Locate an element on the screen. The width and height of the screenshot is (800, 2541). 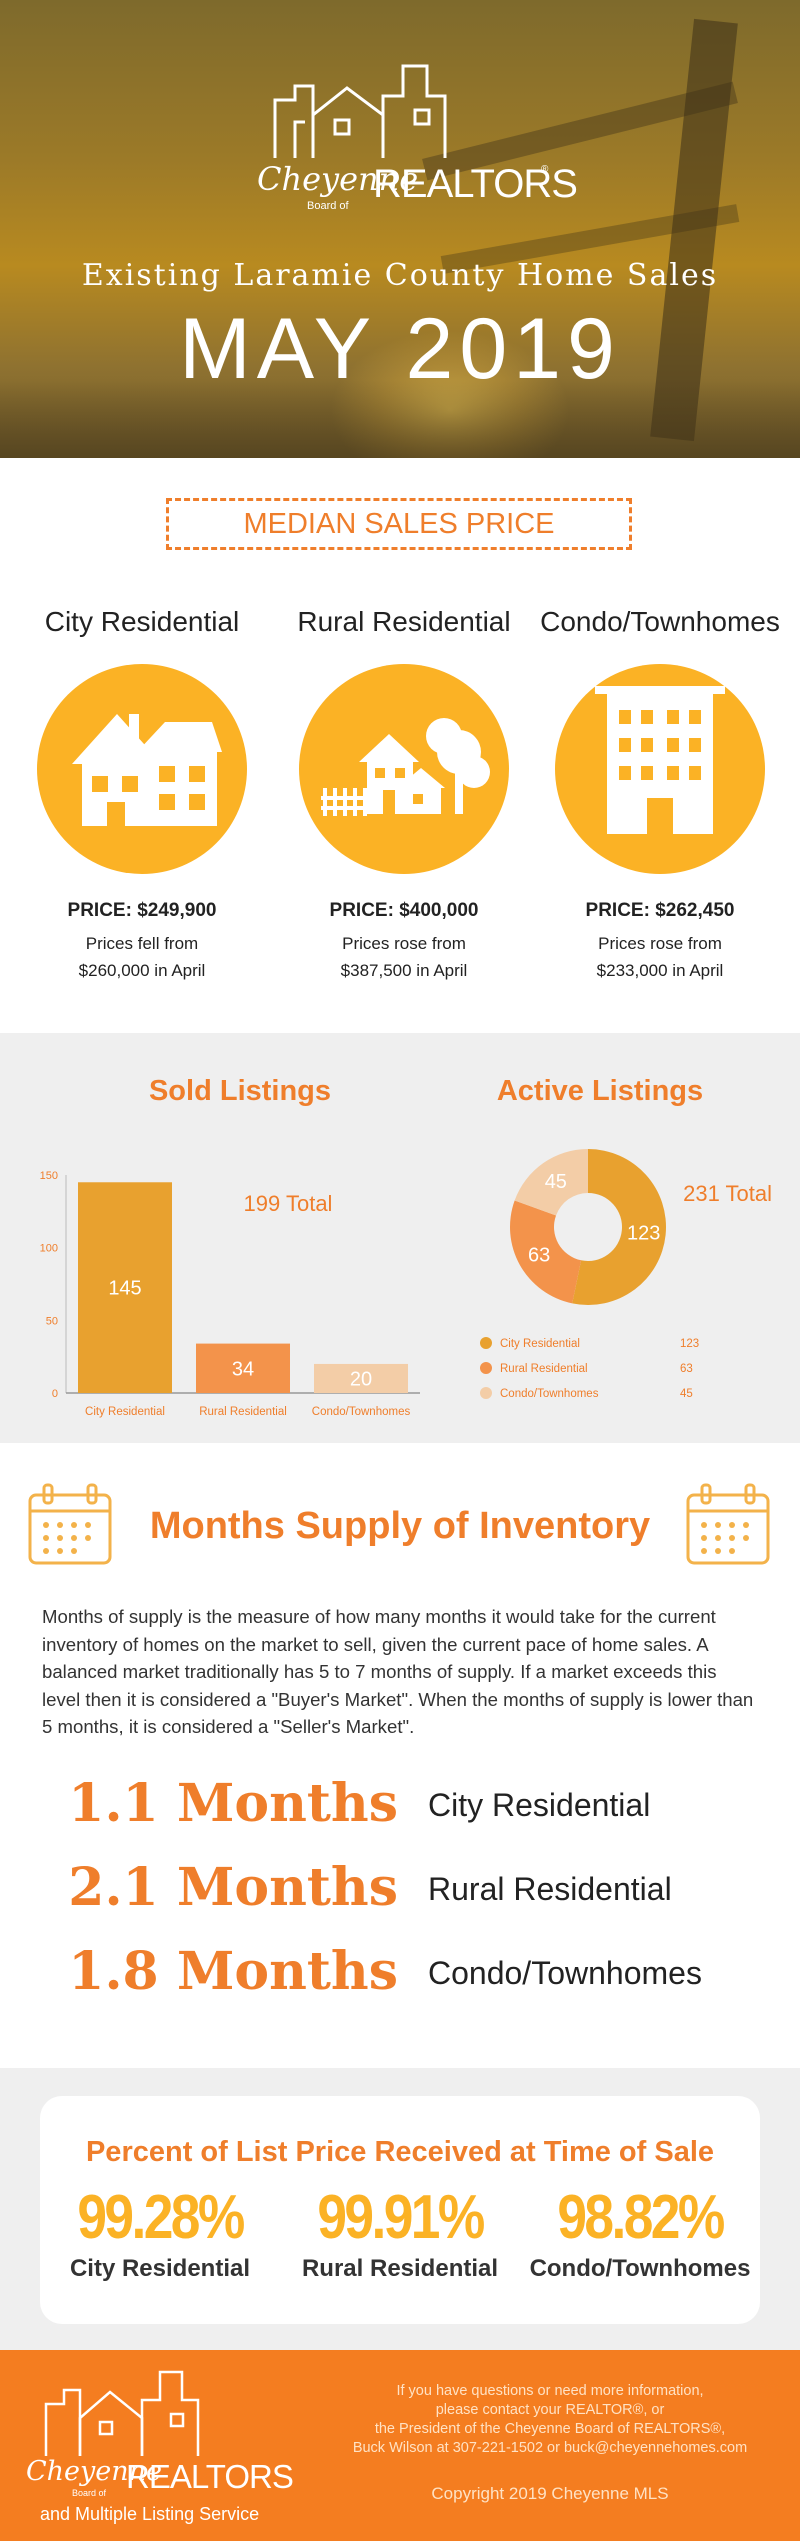
median-price: PRICE: $249,900 is located at coordinates (142, 910).